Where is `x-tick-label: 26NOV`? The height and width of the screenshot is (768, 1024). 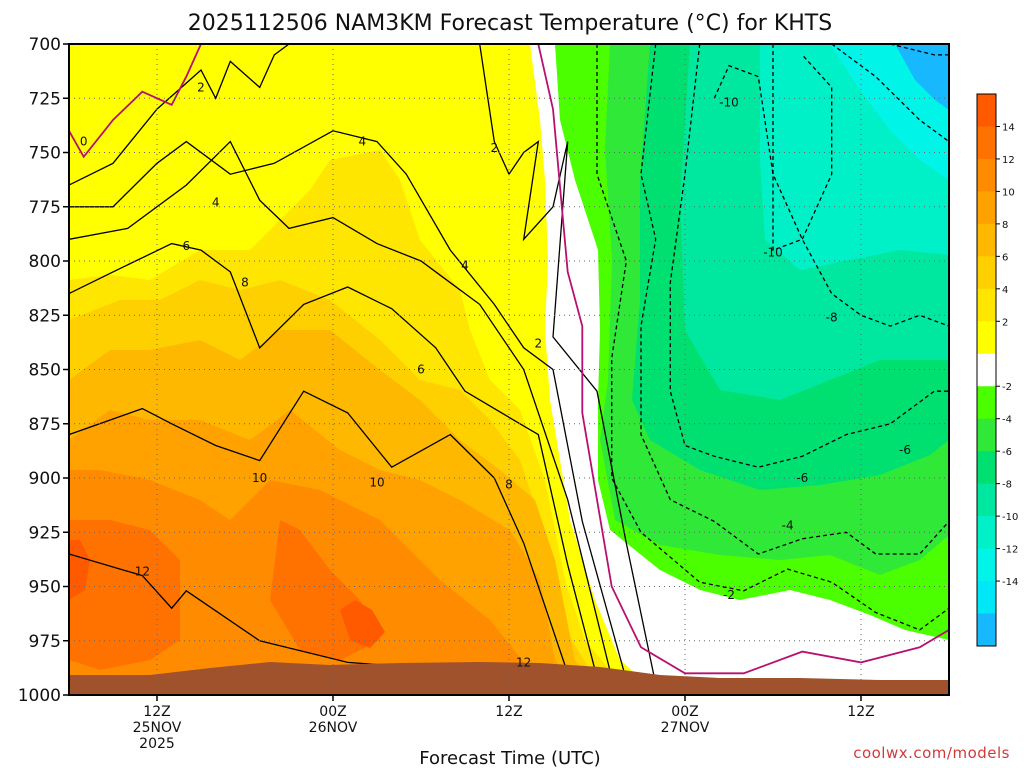 x-tick-label: 26NOV is located at coordinates (333, 728).